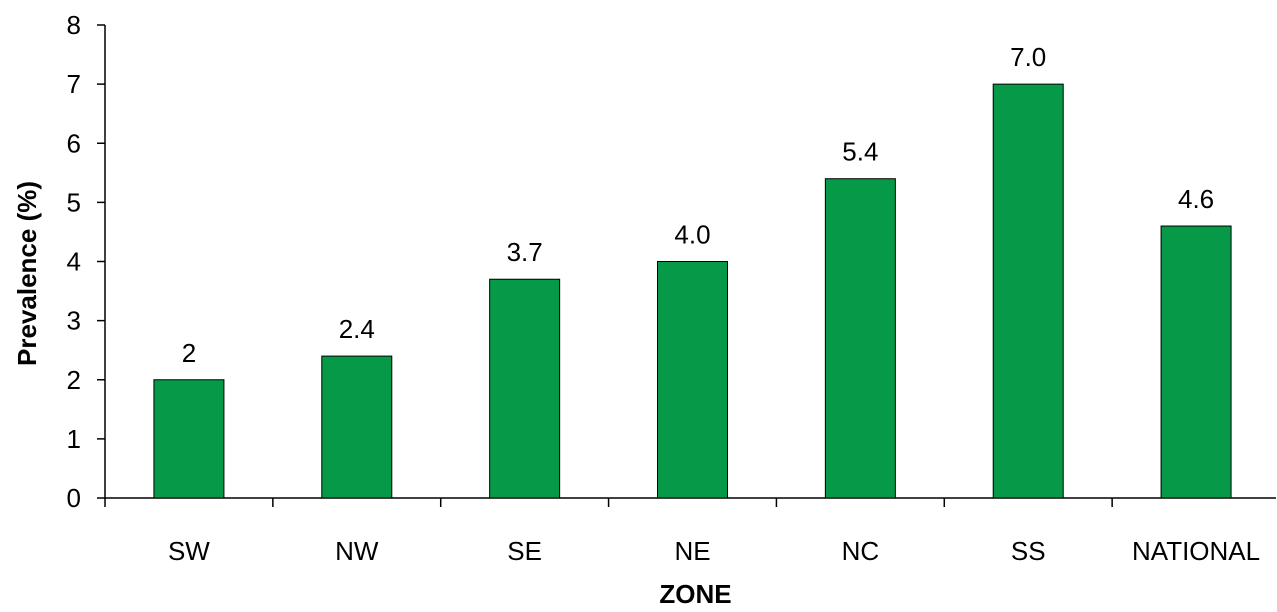  I want to click on y-axis: 0 1 2 3 4 5 6 7 8, so click(86, 261).